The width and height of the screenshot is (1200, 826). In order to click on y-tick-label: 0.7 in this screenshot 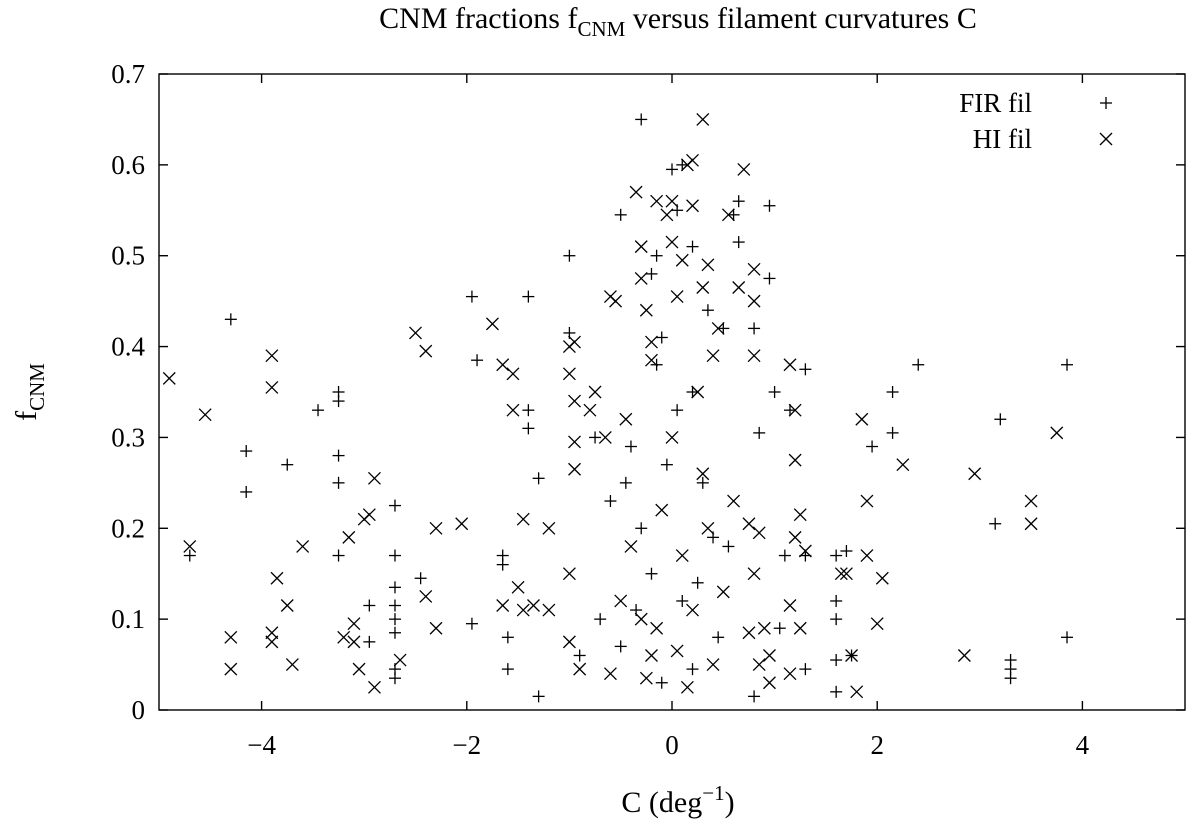, I will do `click(128, 74)`.